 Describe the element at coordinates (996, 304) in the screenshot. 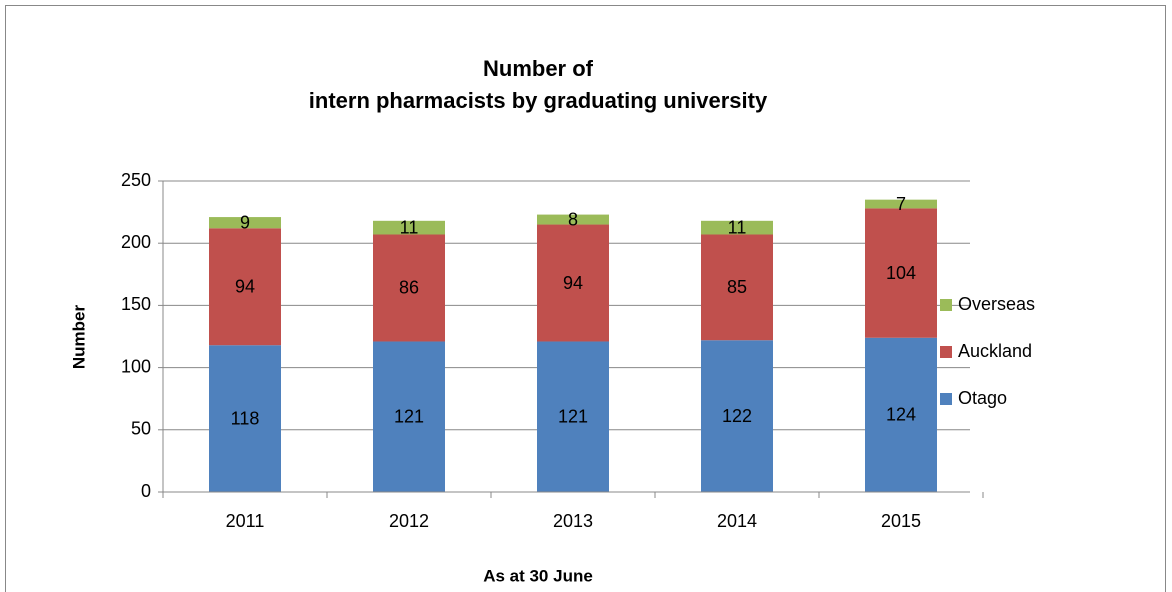

I see `legend-label: Overseas` at that location.